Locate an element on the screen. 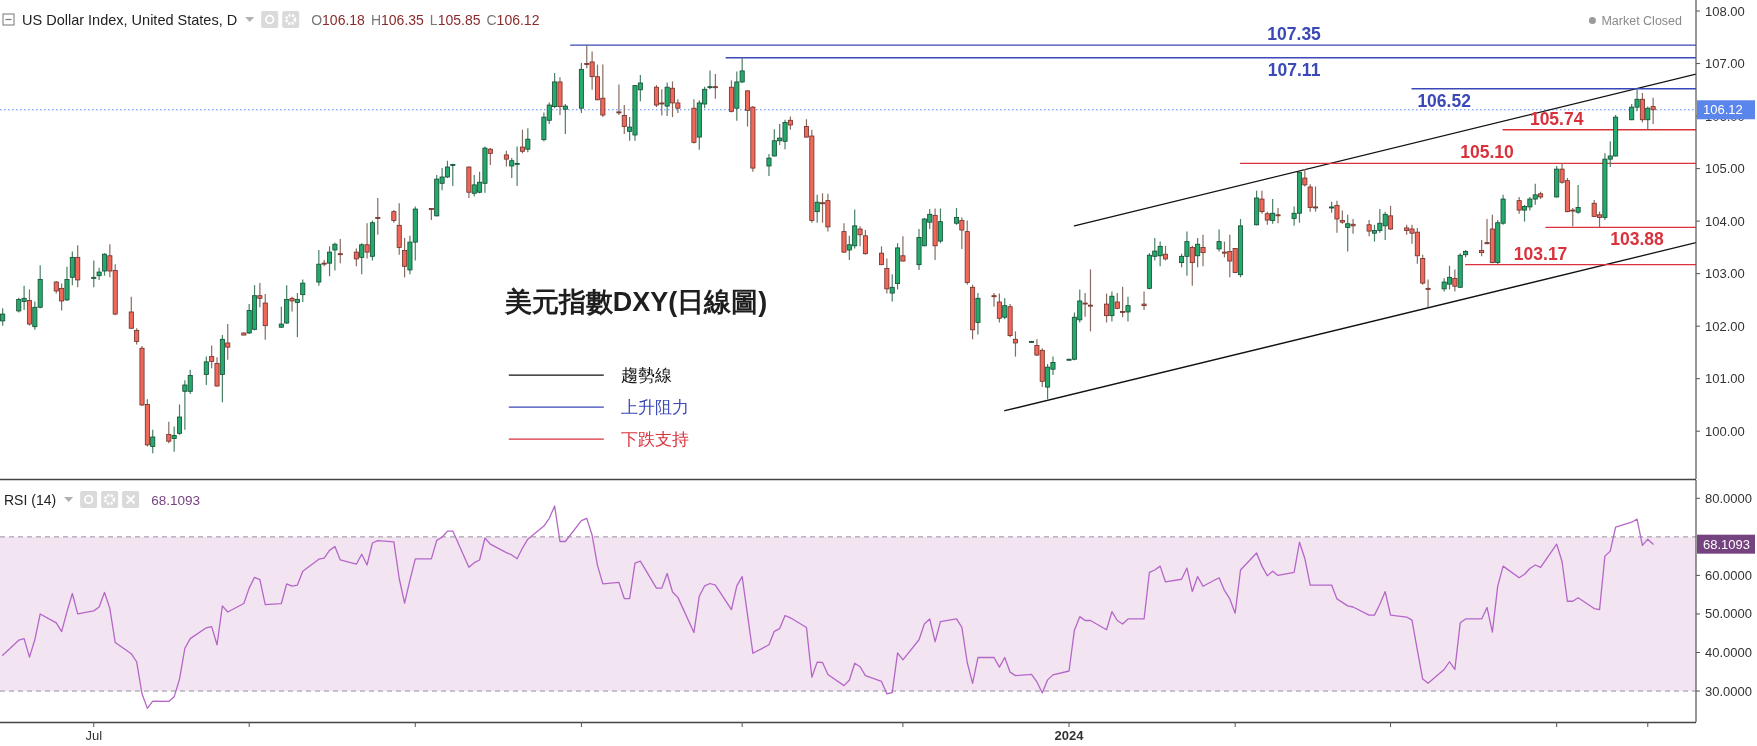 This screenshot has height=746, width=1757. y-tick-label: 101.00 is located at coordinates (1725, 379).